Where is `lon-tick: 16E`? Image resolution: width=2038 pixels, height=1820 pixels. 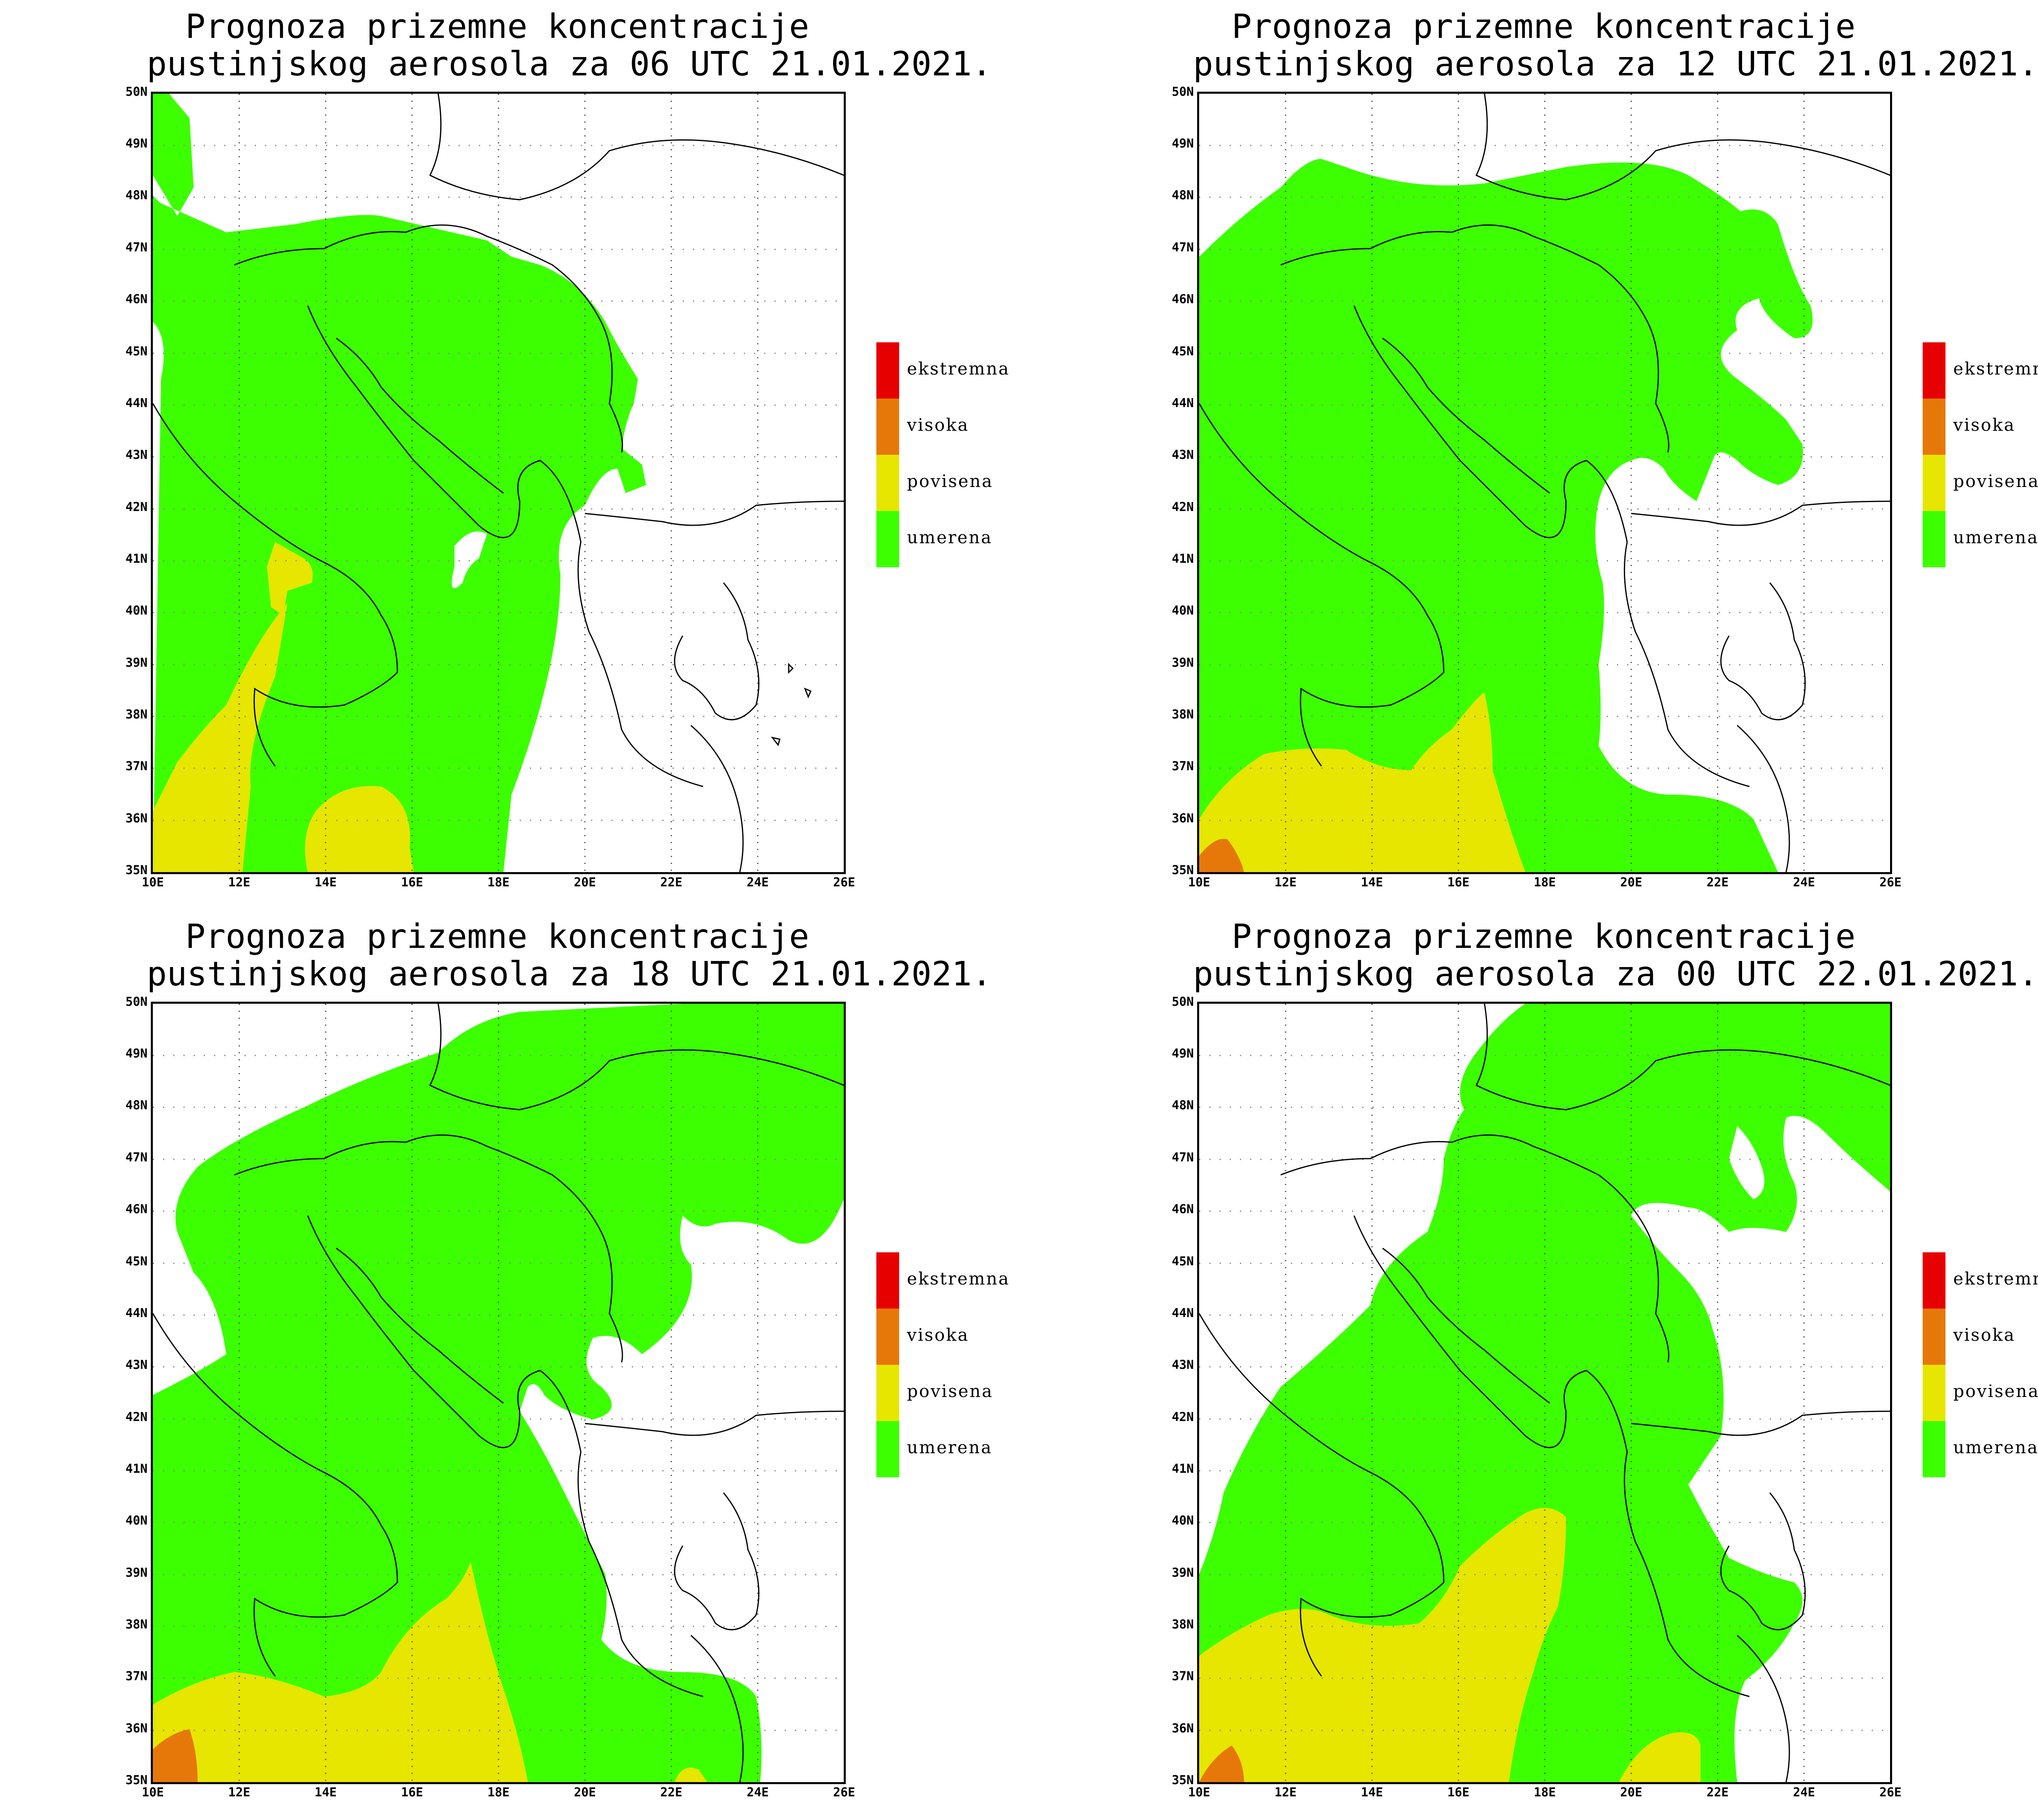 lon-tick: 16E is located at coordinates (1458, 1793).